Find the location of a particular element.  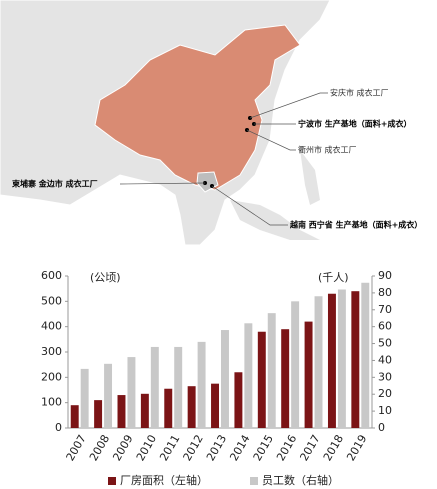

x-tick-label: 2011 is located at coordinates (169, 448).